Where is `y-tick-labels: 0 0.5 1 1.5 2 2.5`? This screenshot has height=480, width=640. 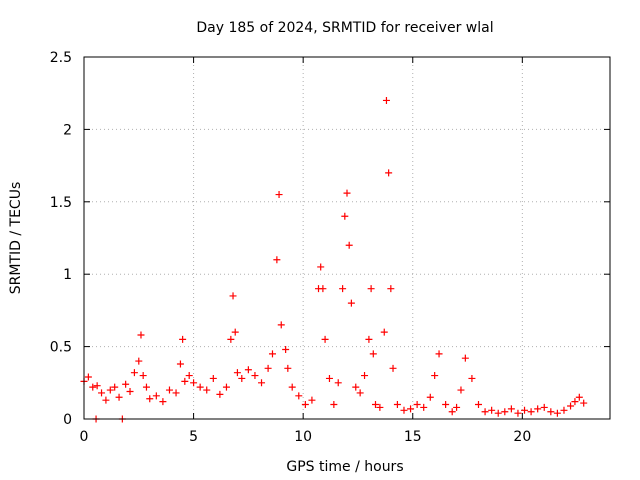
y-tick-labels: 0 0.5 1 1.5 2 2.5 is located at coordinates (61, 239).